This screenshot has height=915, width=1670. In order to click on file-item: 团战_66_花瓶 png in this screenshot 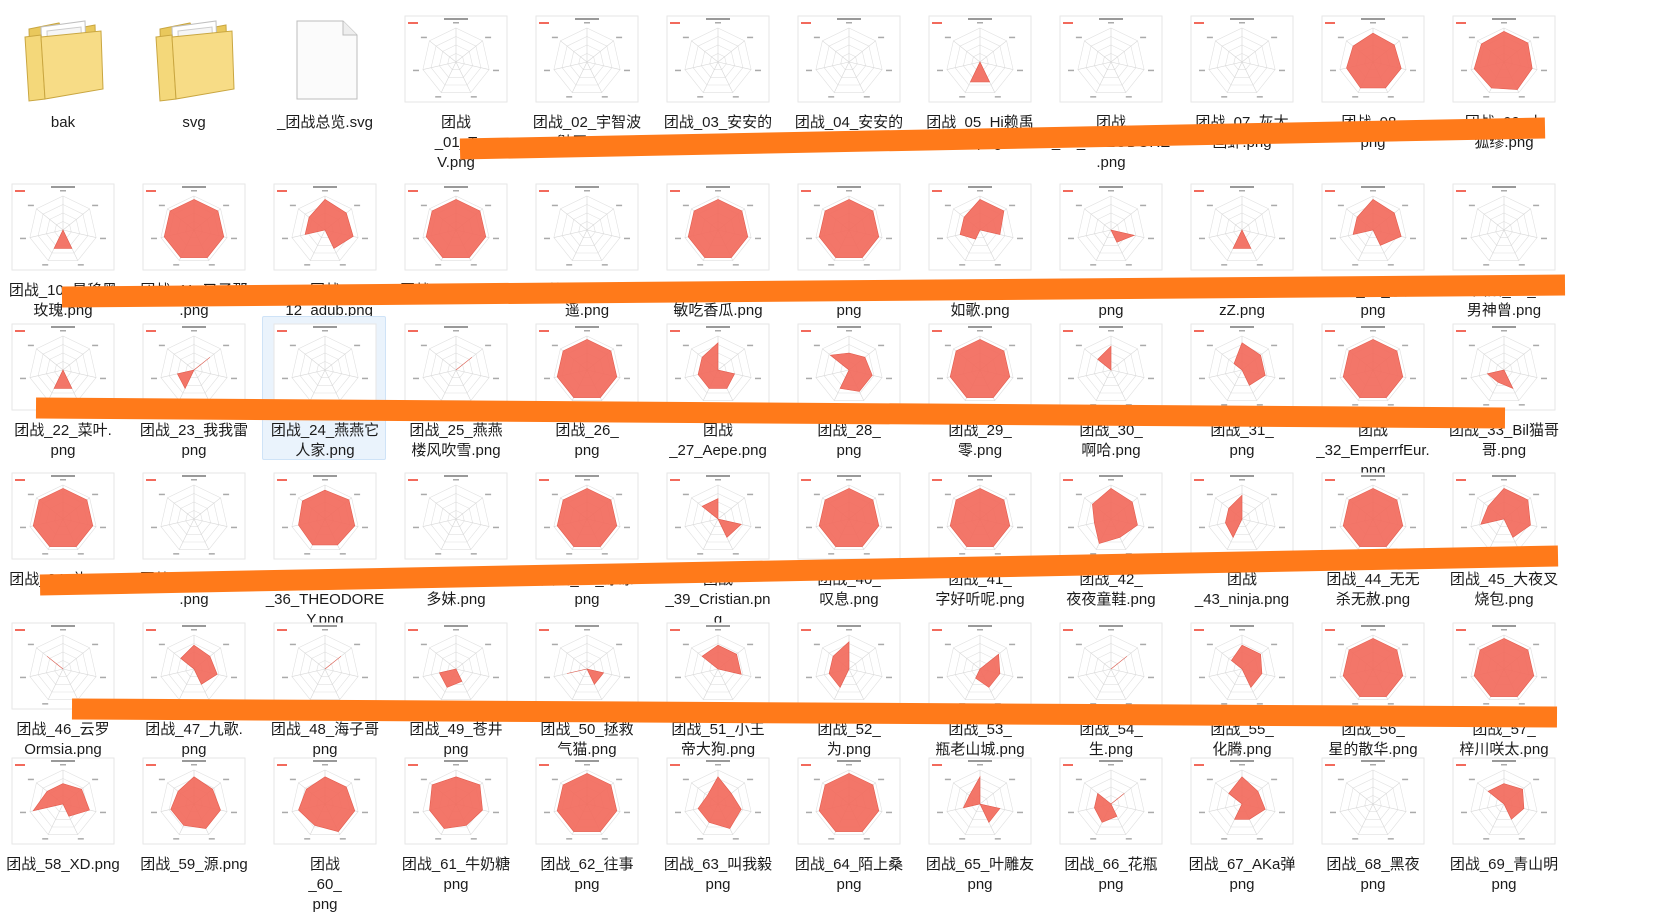, I will do `click(1110, 825)`.